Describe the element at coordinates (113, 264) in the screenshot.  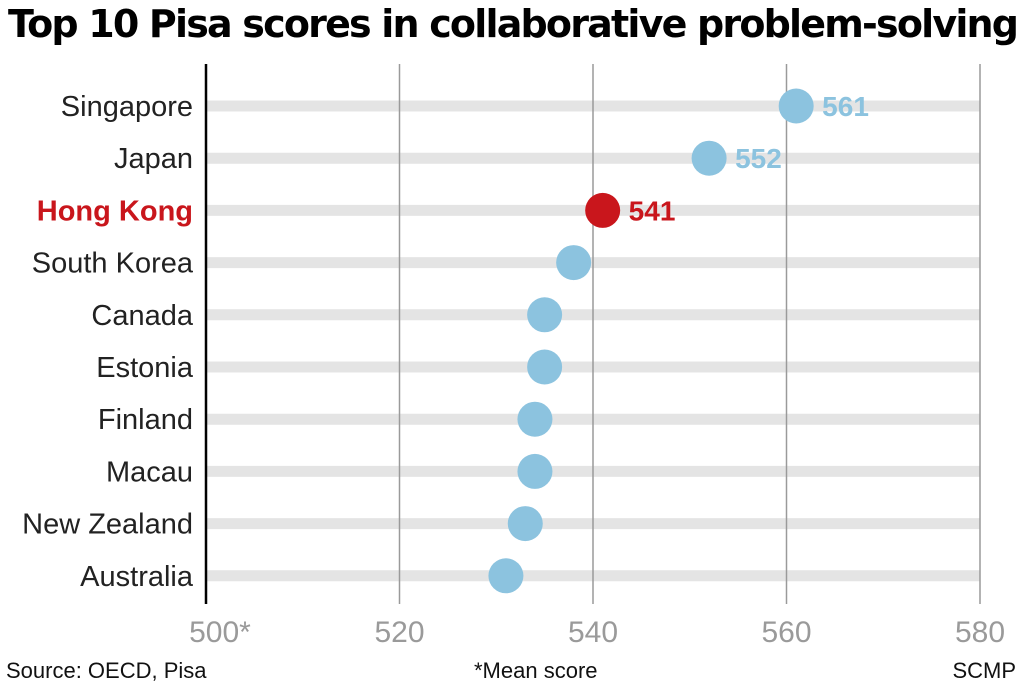
I see `category-label: South Korea` at that location.